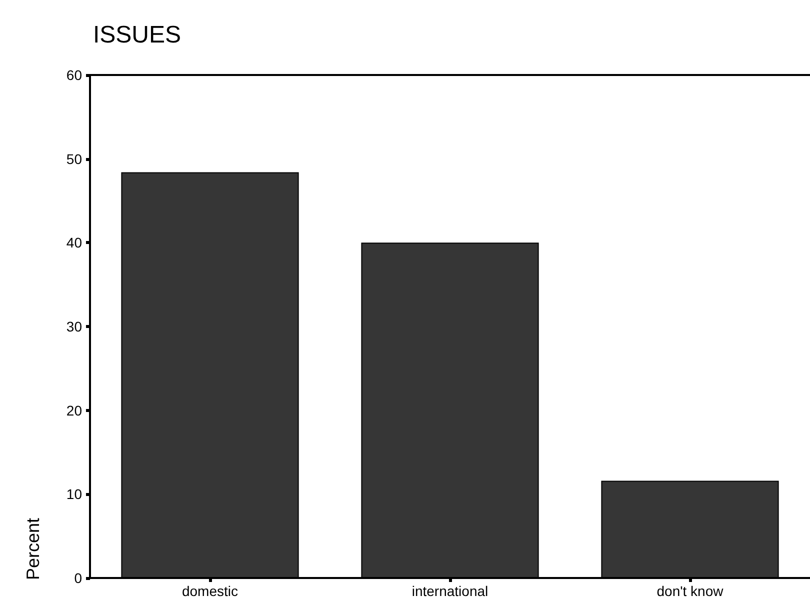 The width and height of the screenshot is (810, 609). Describe the element at coordinates (74, 494) in the screenshot. I see `y-tick-label: 10` at that location.